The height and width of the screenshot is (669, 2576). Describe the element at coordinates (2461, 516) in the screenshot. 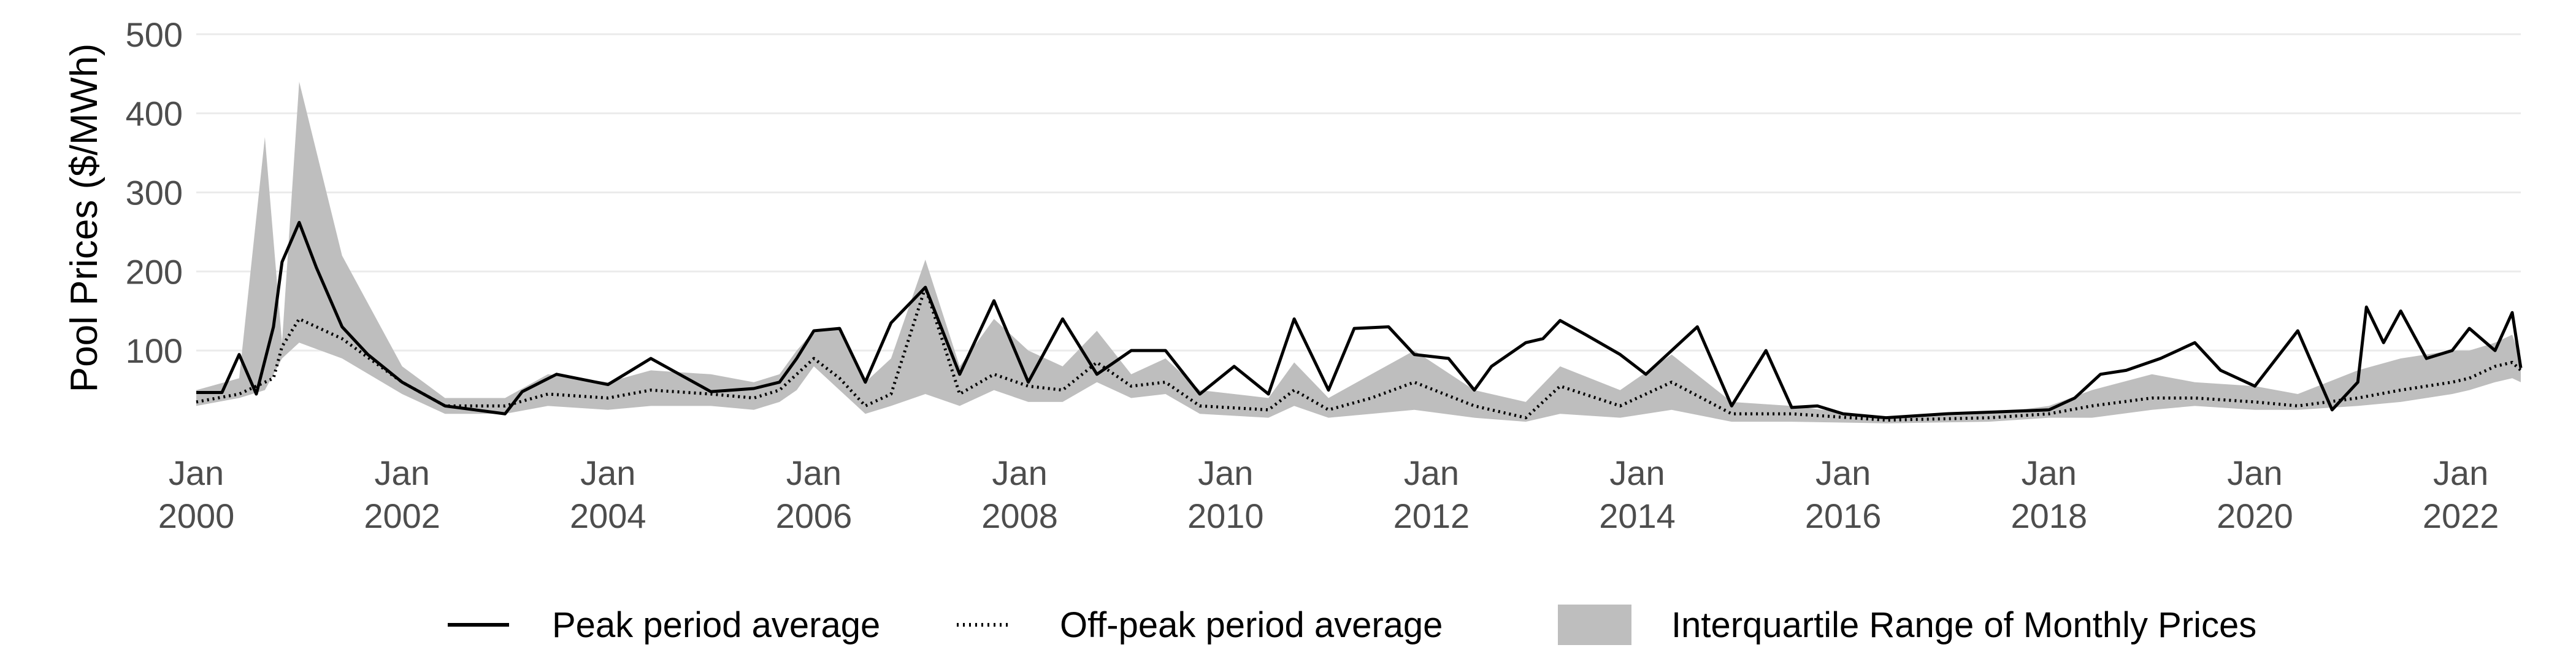

I see `x-tick-label-year: 2022` at that location.